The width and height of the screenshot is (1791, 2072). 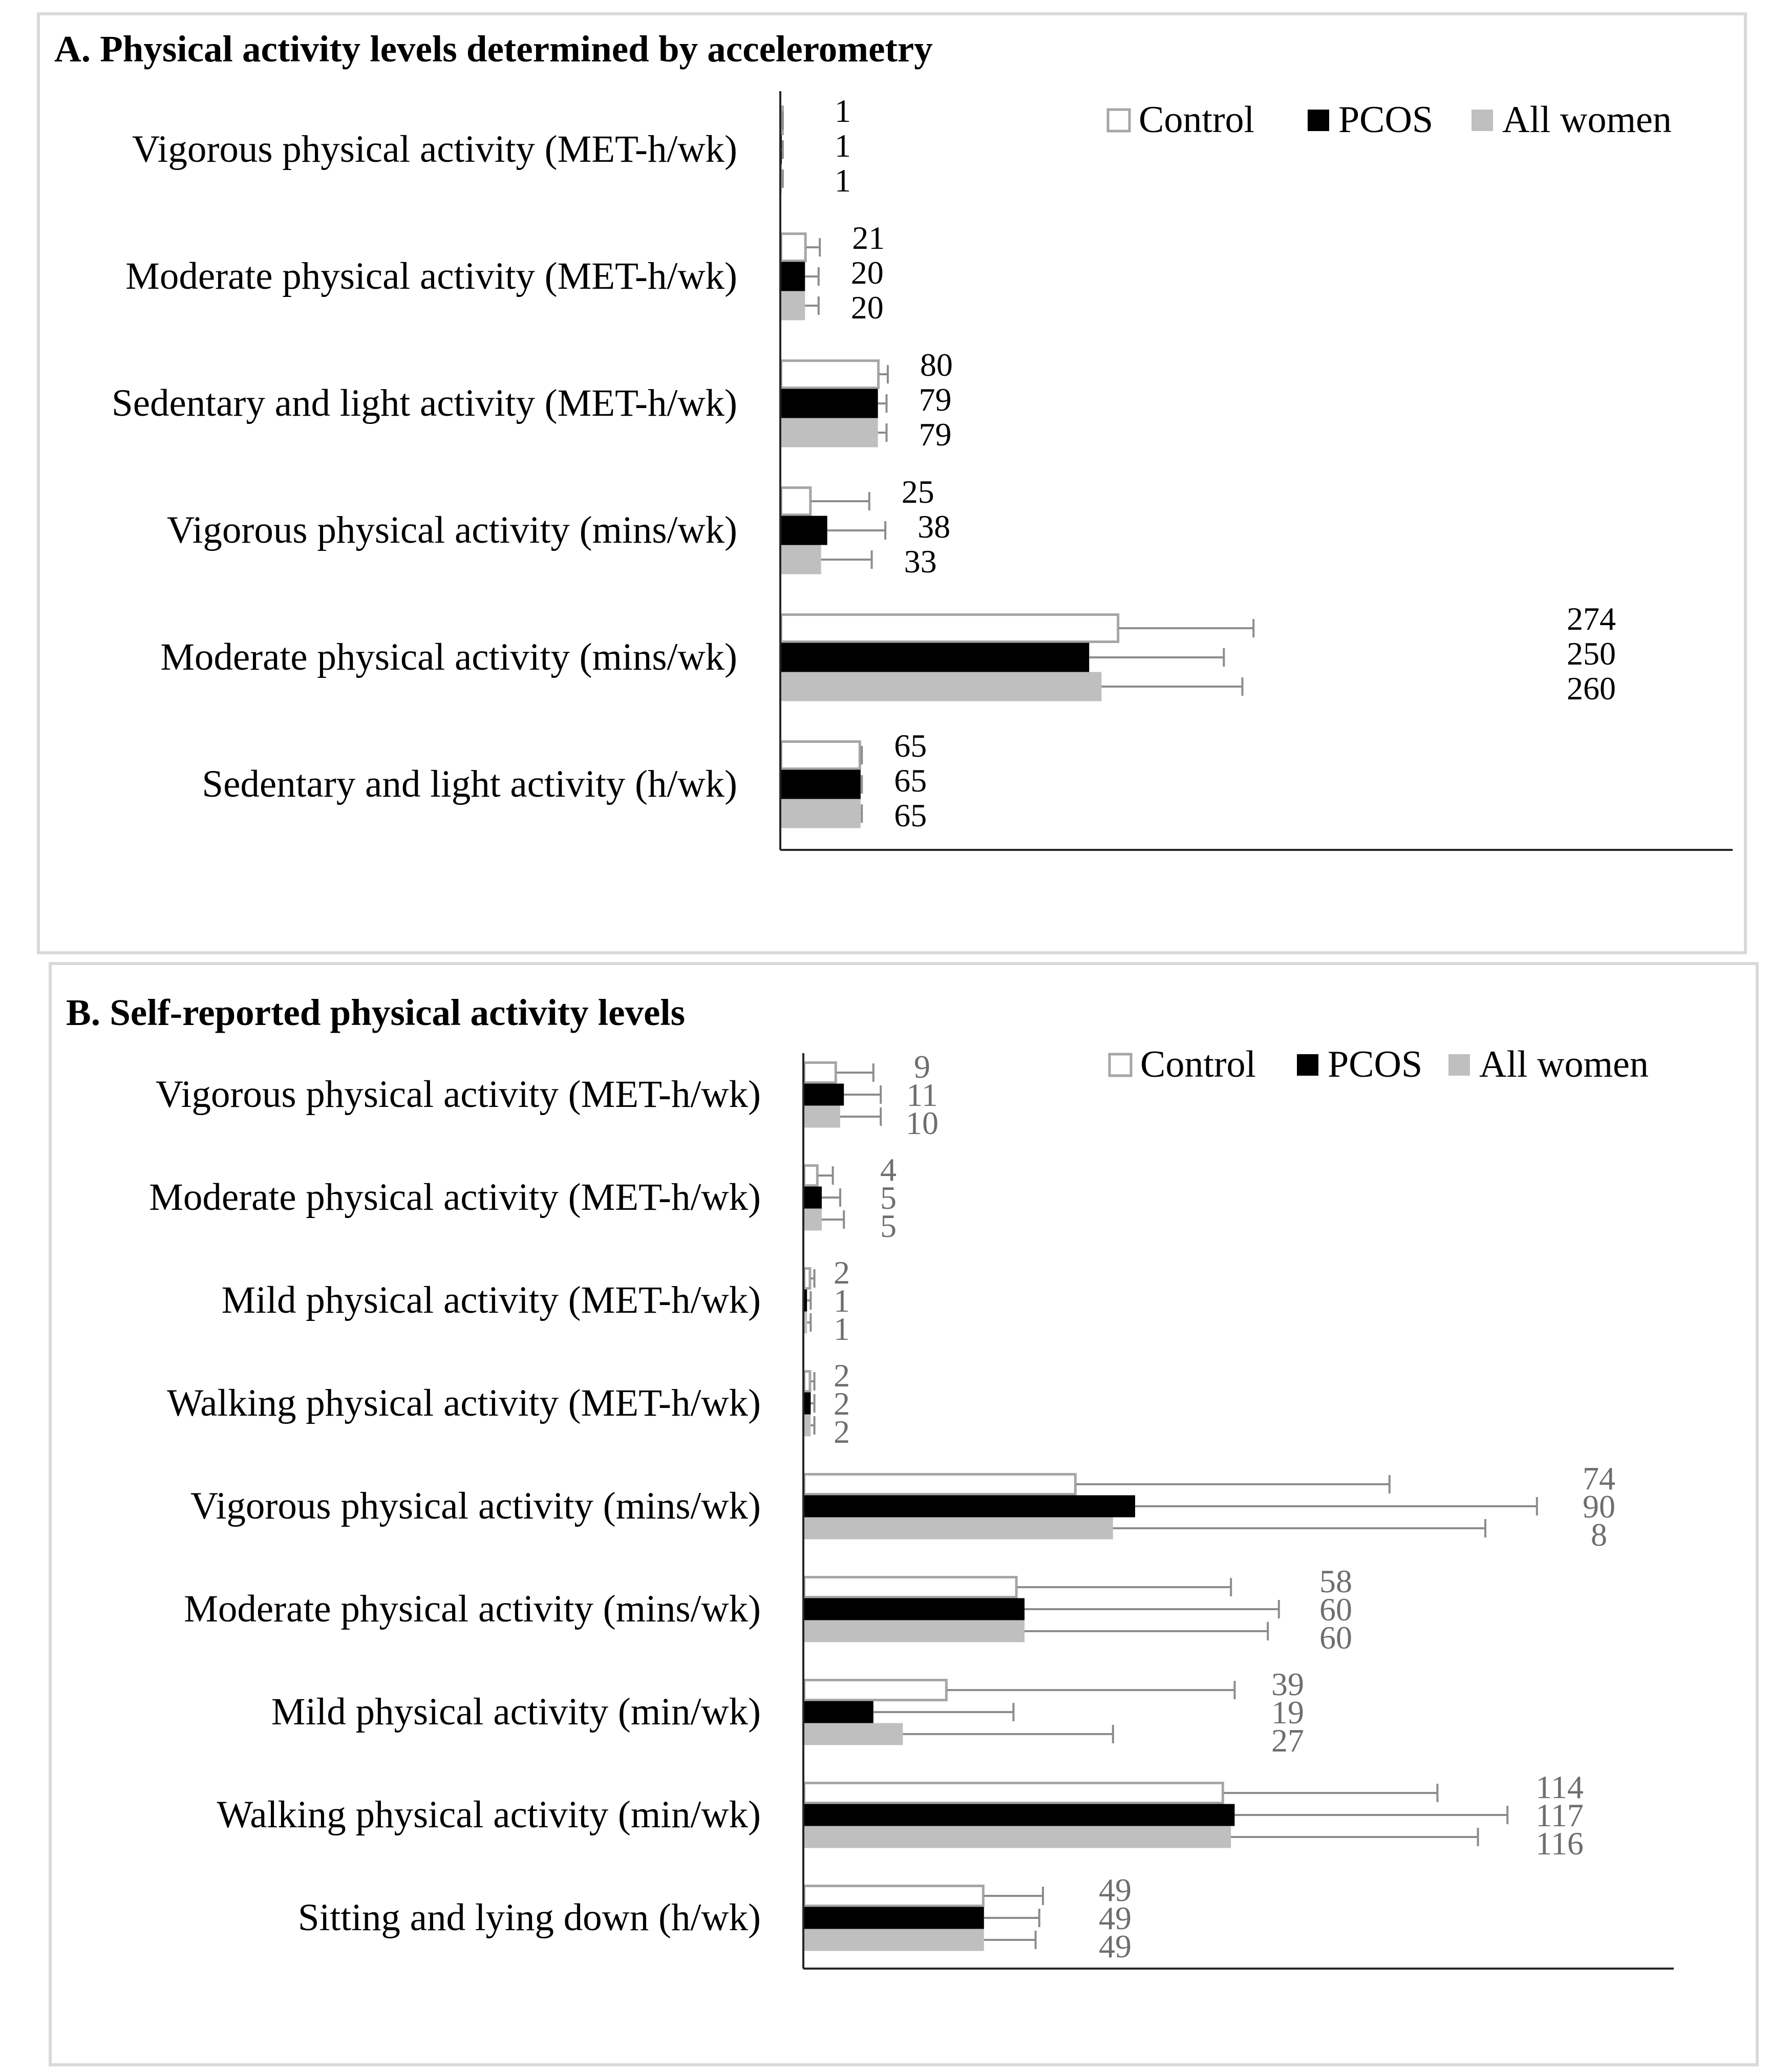 I want to click on data-label-pcos: 60, so click(x=1335, y=1609).